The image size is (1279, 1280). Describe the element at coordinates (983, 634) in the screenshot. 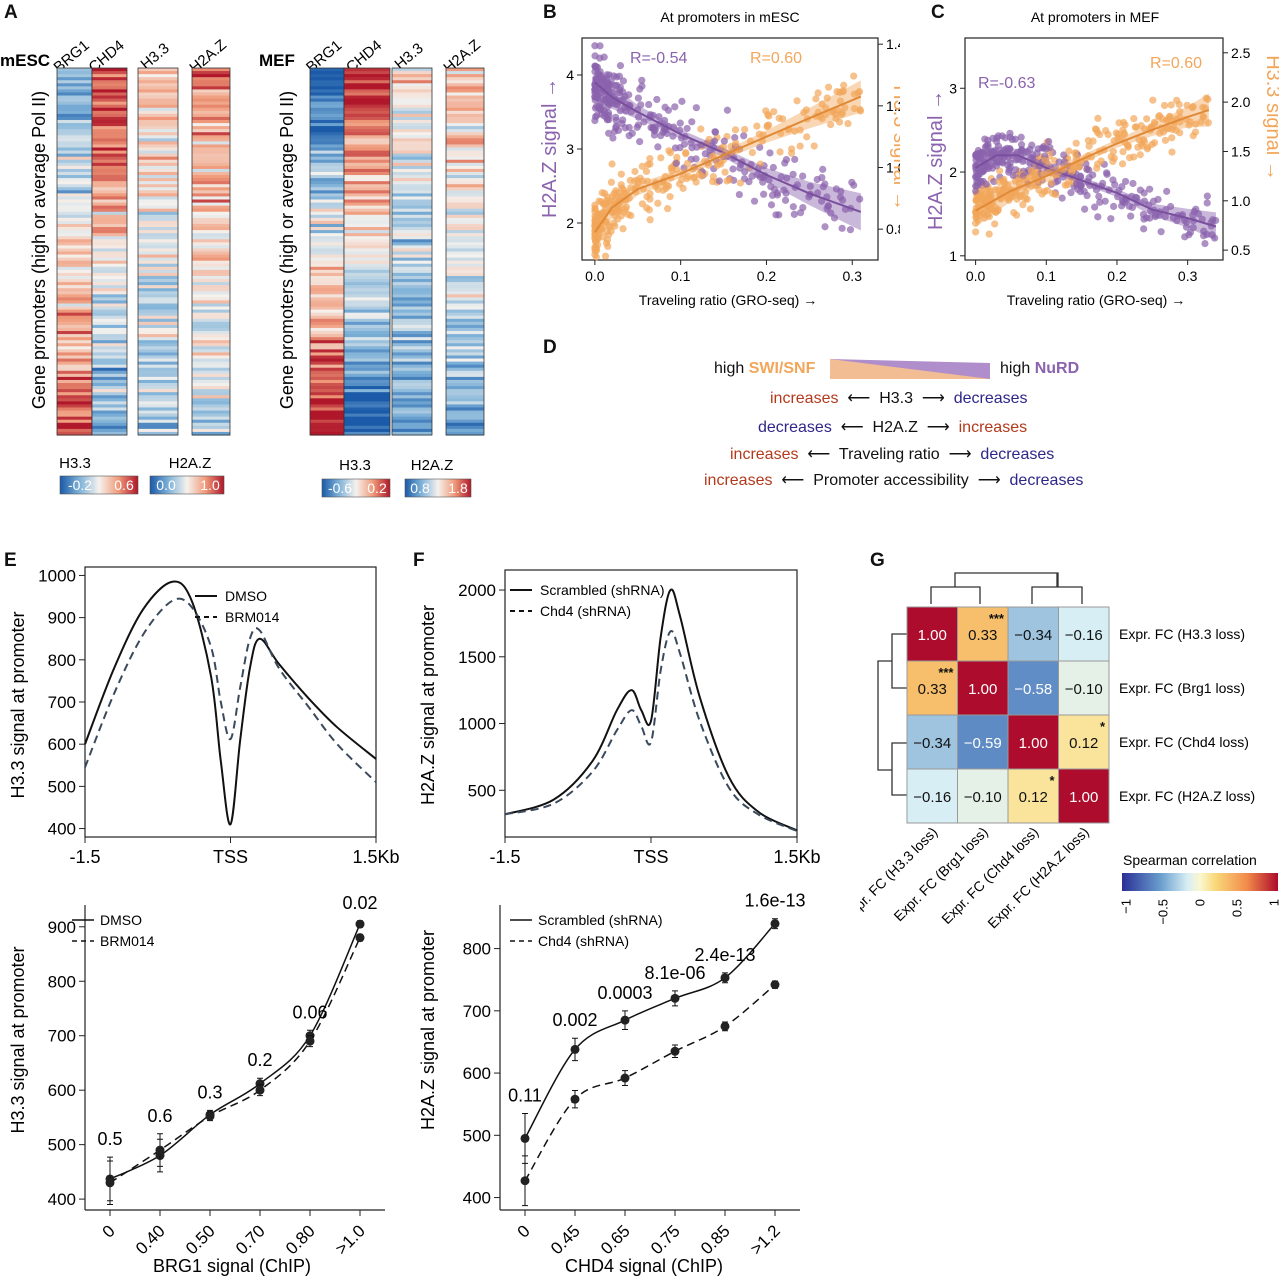

I see `correlation-cell` at that location.